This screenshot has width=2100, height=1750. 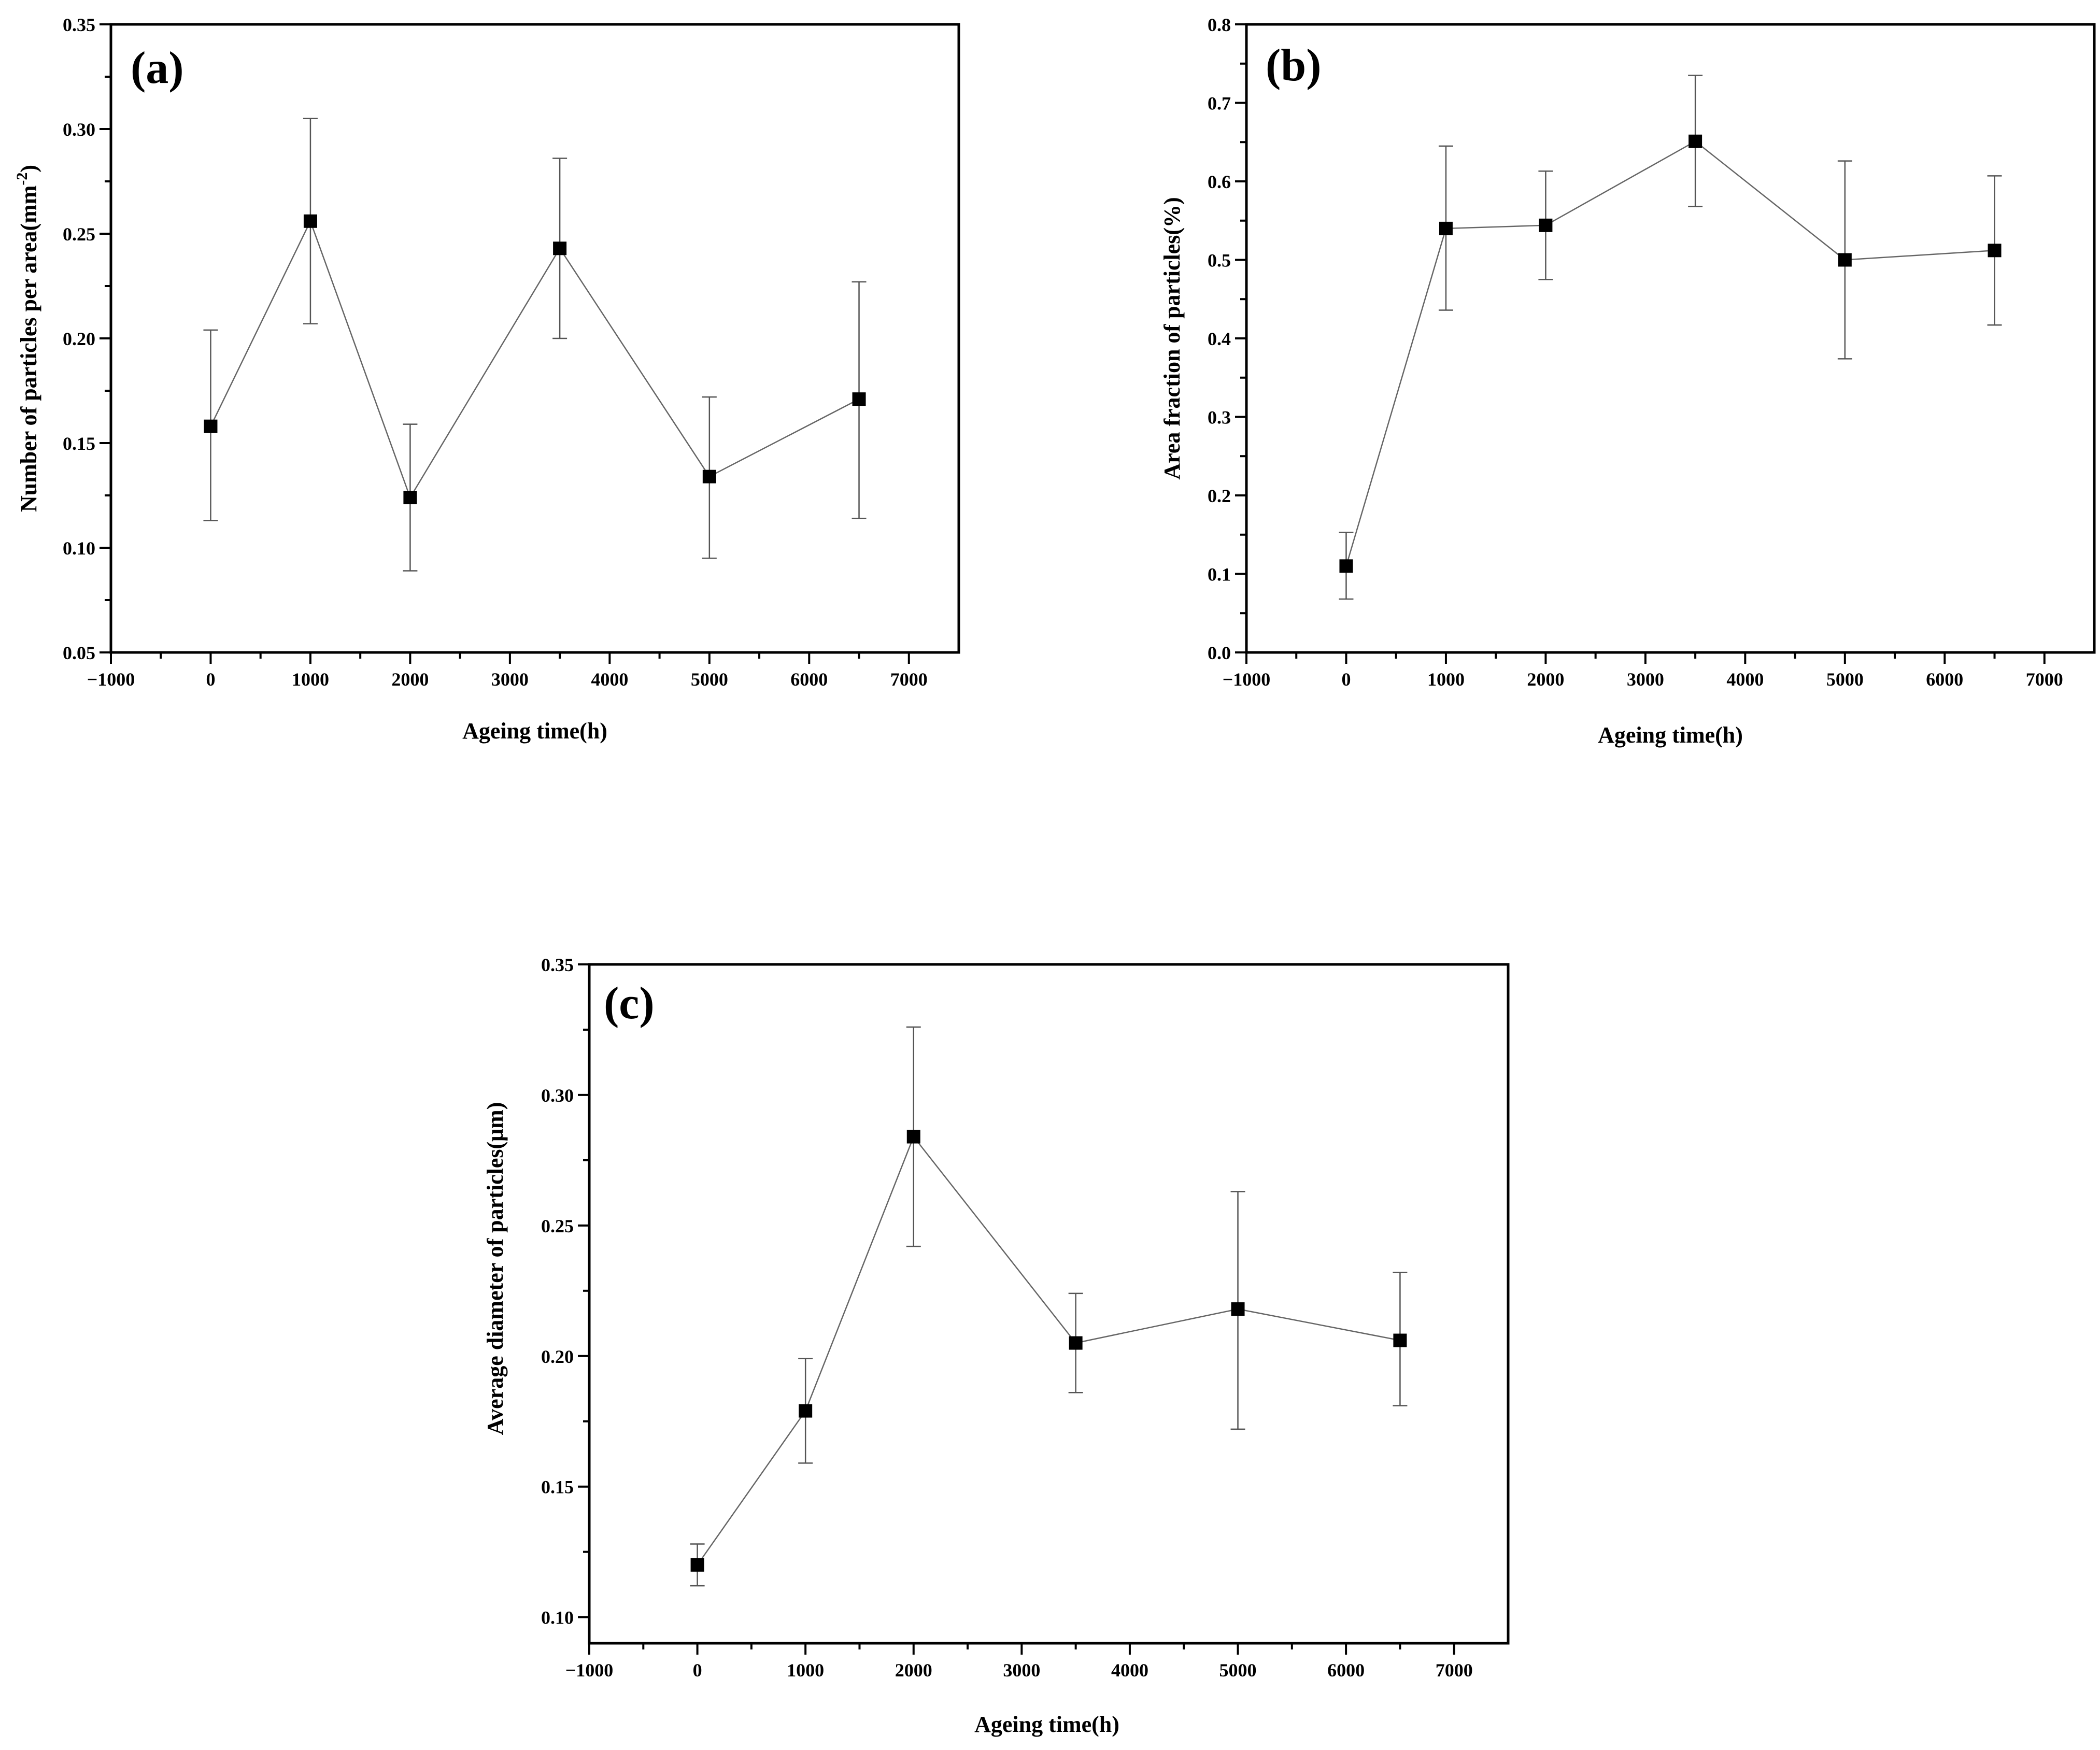 I want to click on y-tick-label: 0.0, so click(x=1219, y=653).